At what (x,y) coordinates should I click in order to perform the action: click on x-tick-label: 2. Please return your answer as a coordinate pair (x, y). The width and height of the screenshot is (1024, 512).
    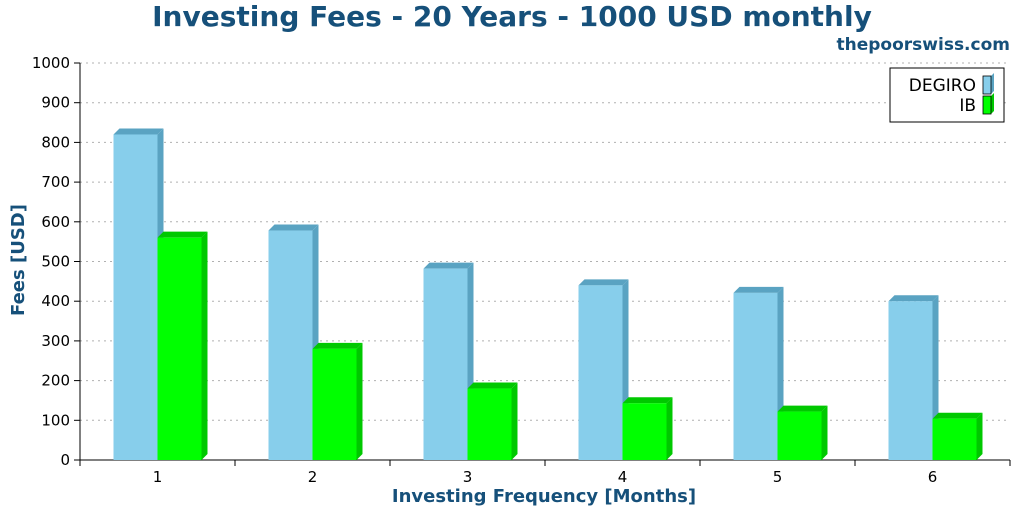
    Looking at the image, I should click on (313, 477).